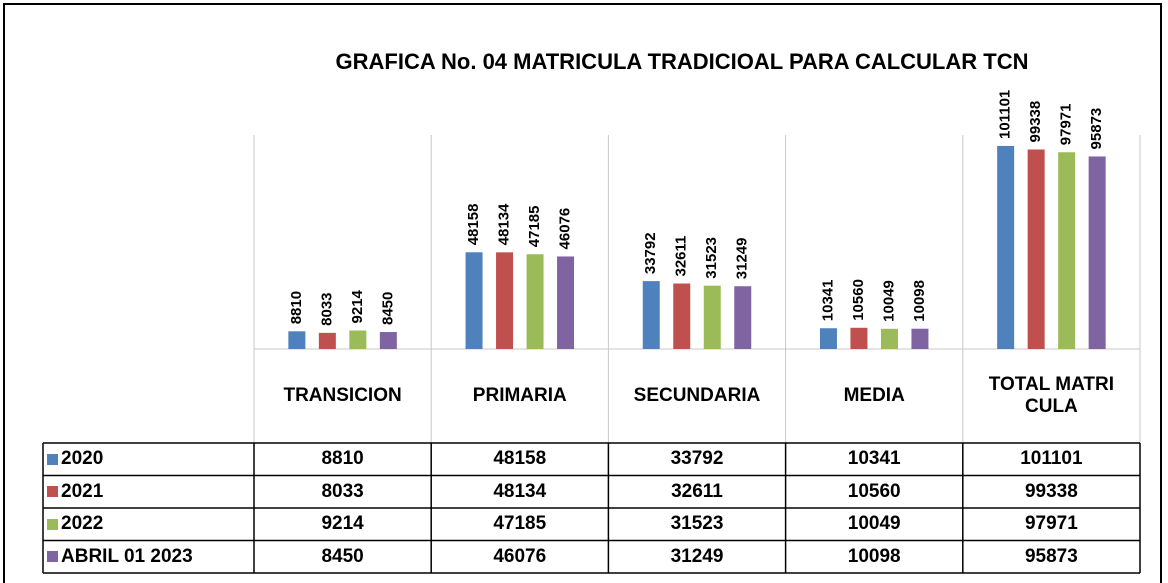 This screenshot has height=583, width=1168. I want to click on value-label: 95873, so click(1096, 129).